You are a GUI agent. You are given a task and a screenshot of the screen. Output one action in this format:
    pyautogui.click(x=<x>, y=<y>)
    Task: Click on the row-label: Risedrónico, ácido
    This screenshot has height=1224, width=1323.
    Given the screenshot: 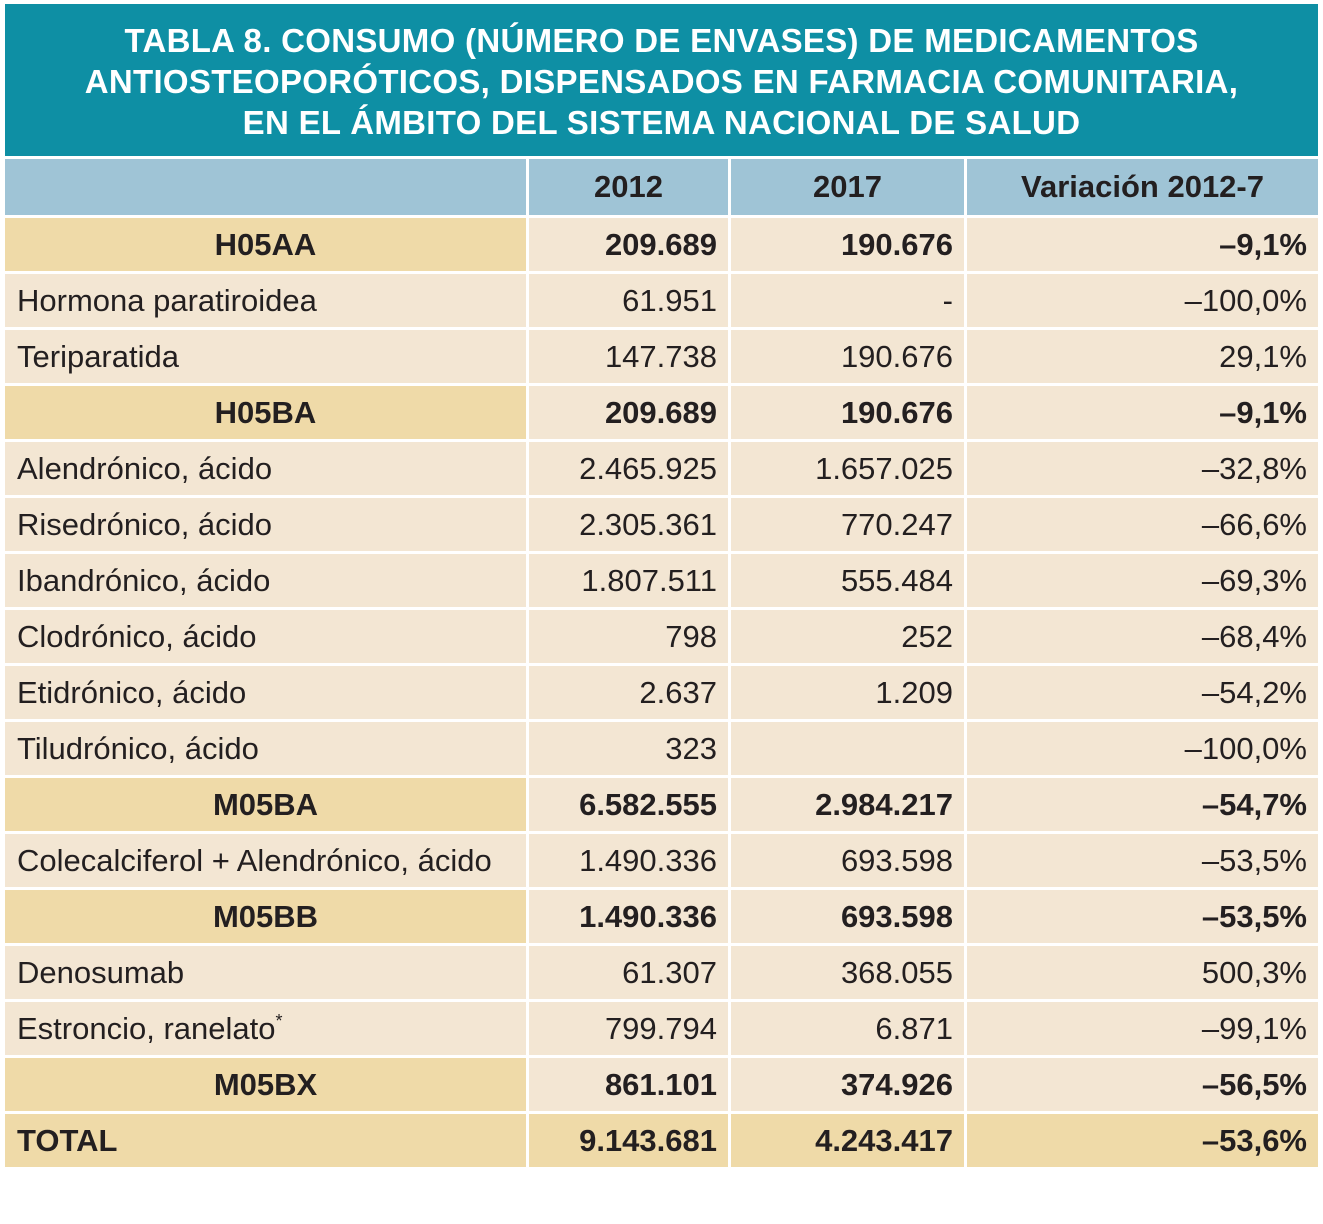 What is the action you would take?
    pyautogui.click(x=267, y=523)
    